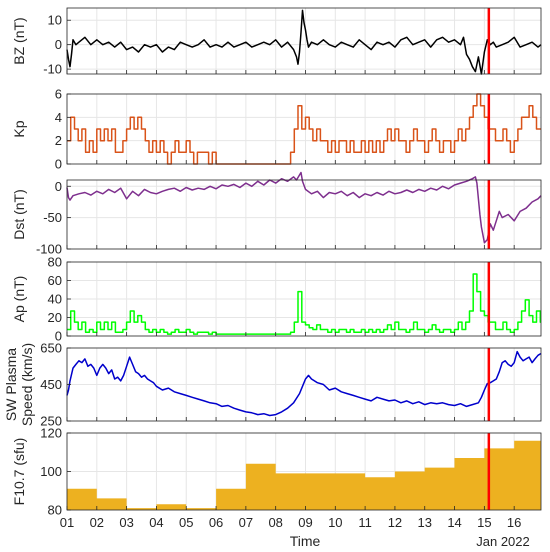 The height and width of the screenshot is (552, 550). Describe the element at coordinates (246, 522) in the screenshot. I see `x-tick-label: 07` at that location.